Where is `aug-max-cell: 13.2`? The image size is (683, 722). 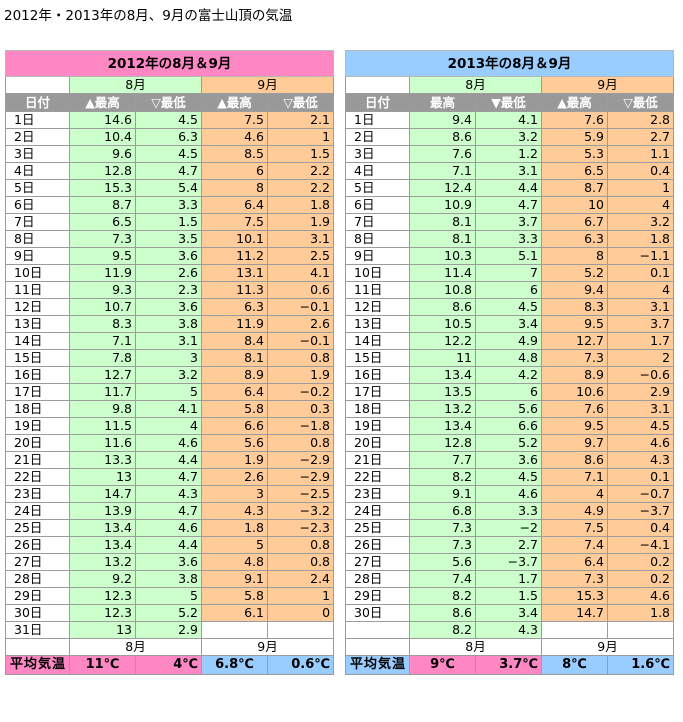 aug-max-cell: 13.2 is located at coordinates (442, 409).